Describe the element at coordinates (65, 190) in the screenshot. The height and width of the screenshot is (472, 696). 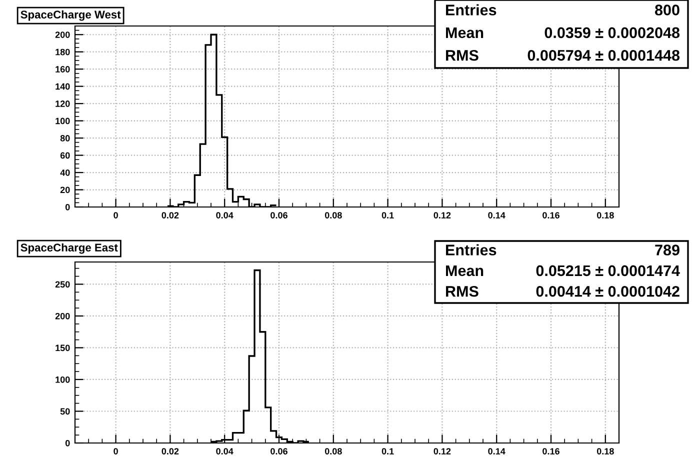
I see `y-tick-label: 20` at that location.